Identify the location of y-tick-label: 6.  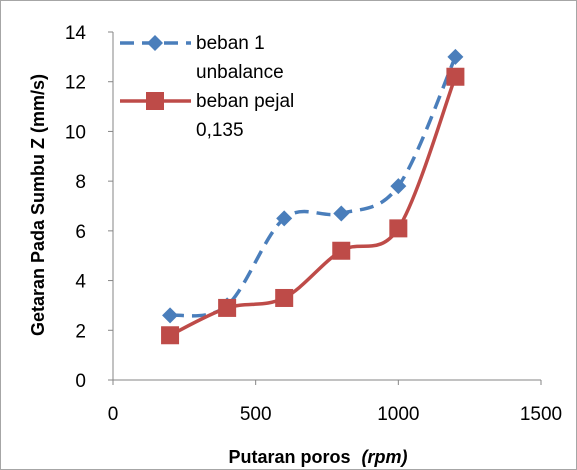
(80, 232).